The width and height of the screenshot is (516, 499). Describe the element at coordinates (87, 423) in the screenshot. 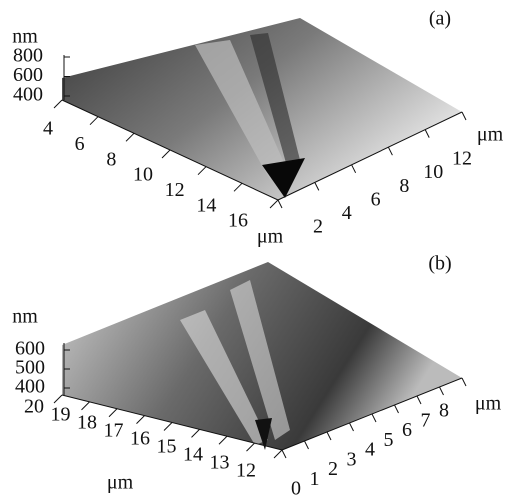

I see `left-tick-label: 18` at that location.